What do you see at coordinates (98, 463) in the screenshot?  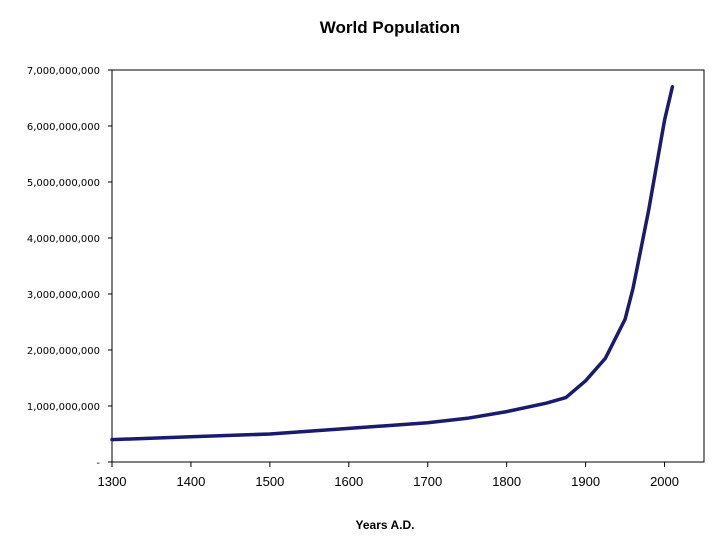 I see `y-tick-label: -` at bounding box center [98, 463].